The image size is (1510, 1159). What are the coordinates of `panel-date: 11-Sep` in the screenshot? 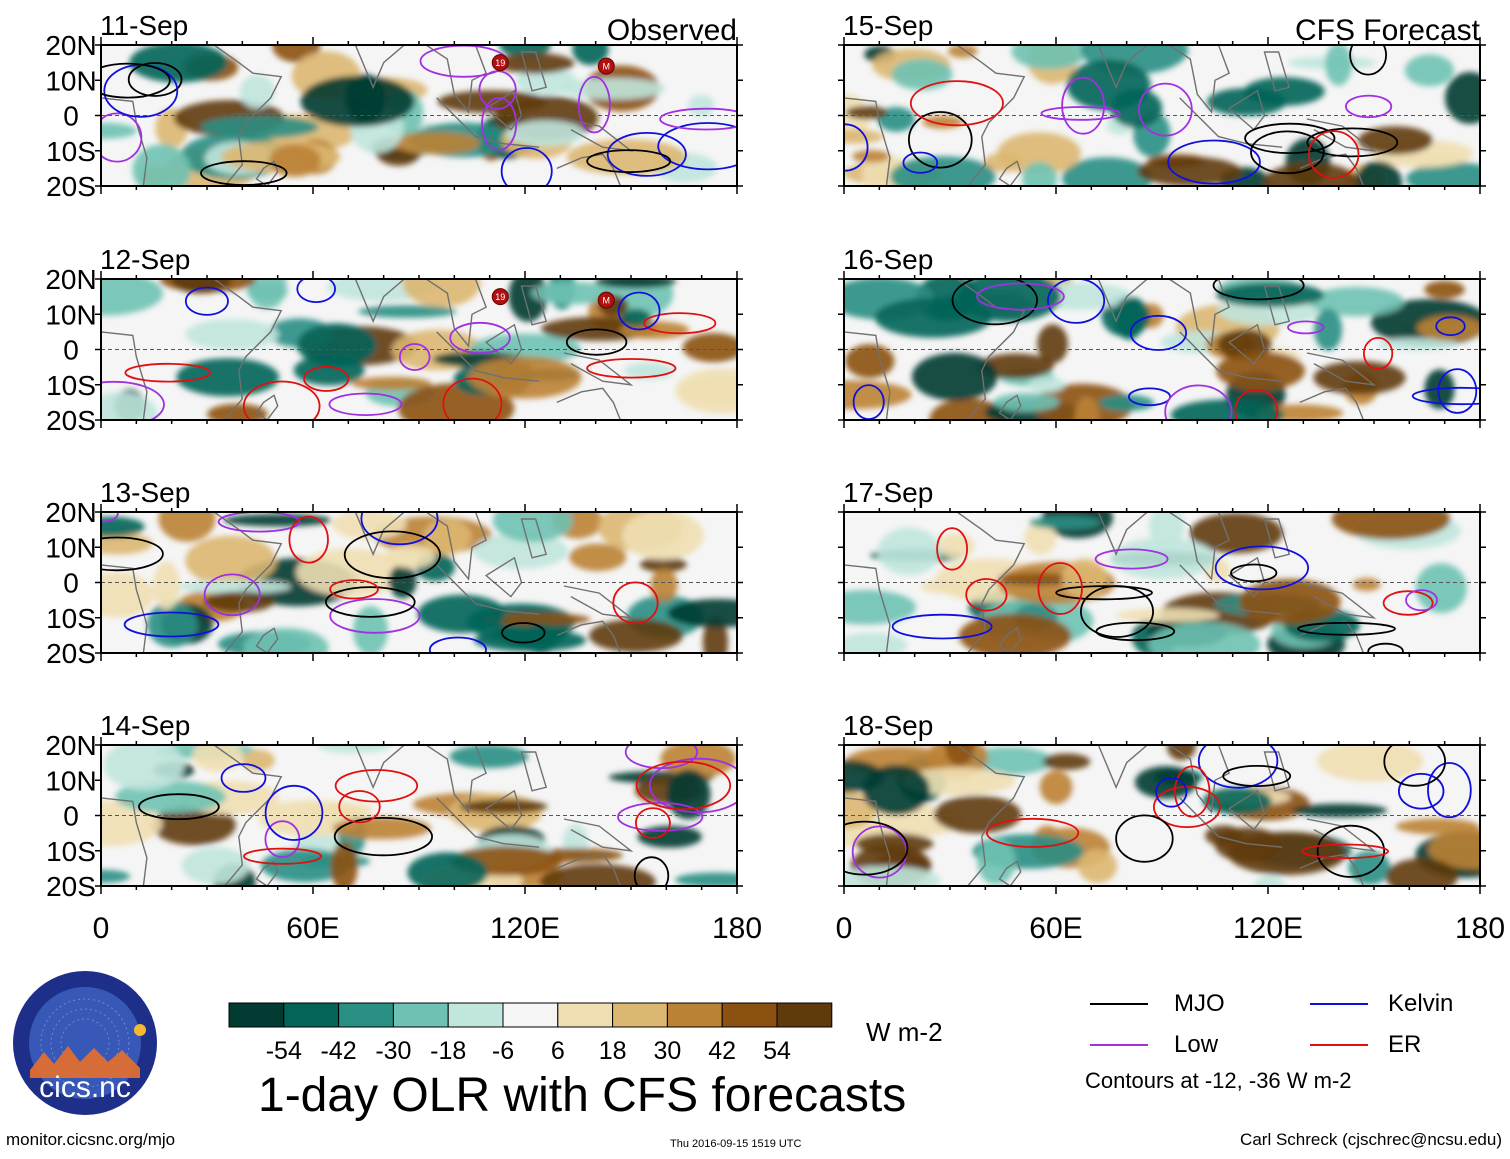 It's located at (144, 25).